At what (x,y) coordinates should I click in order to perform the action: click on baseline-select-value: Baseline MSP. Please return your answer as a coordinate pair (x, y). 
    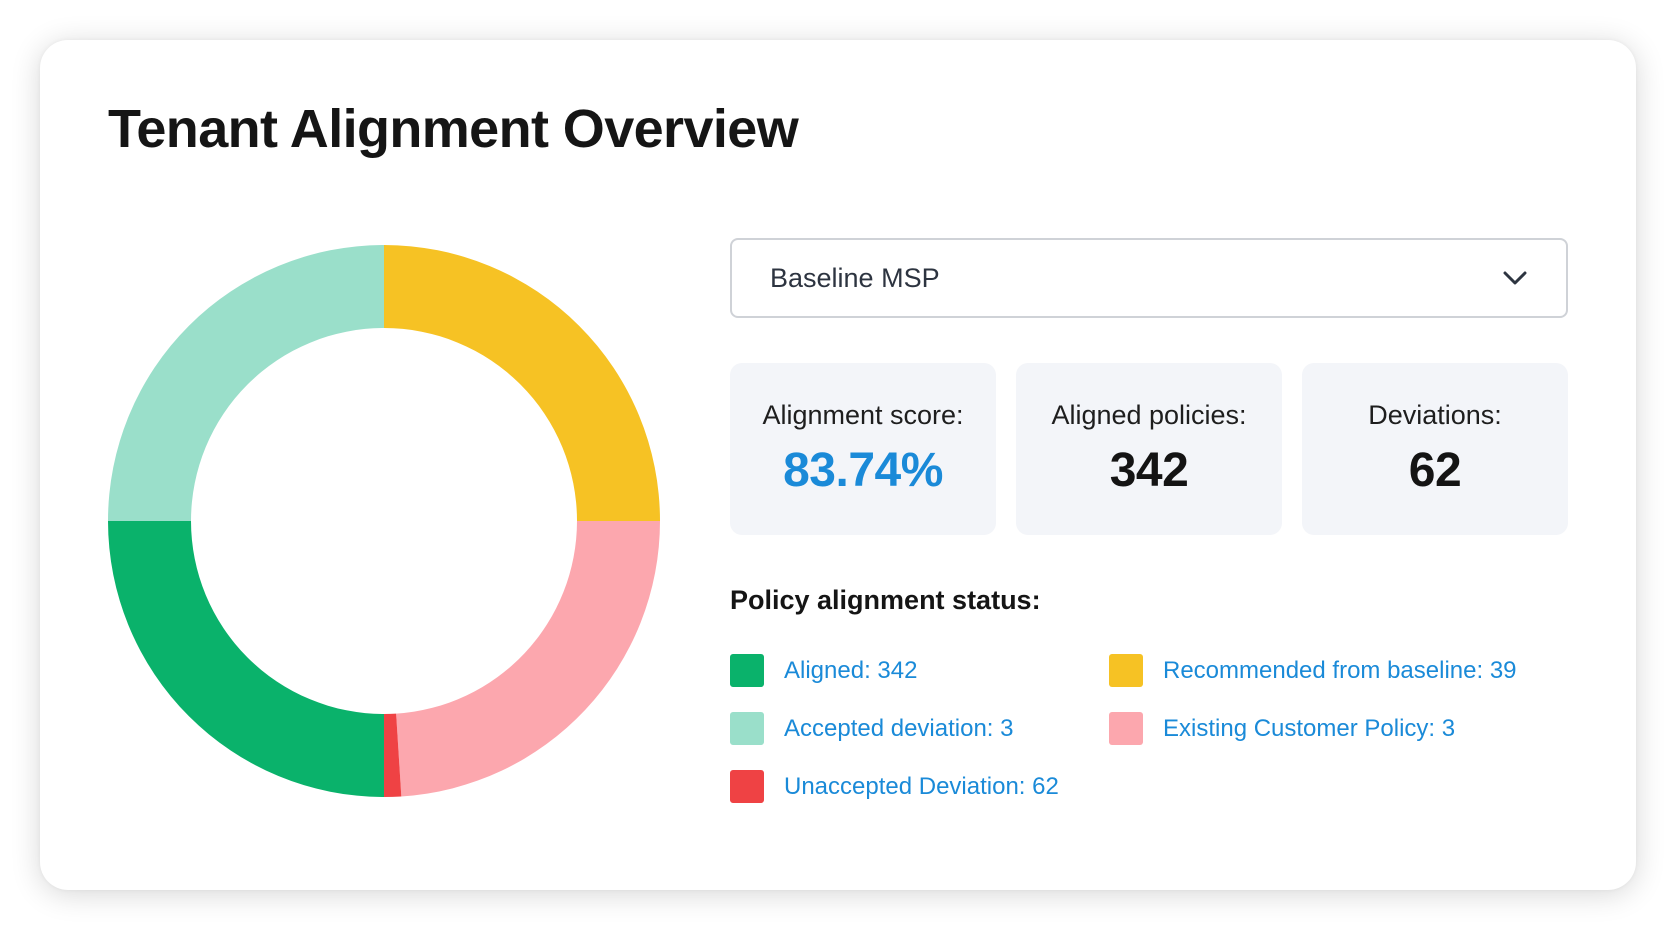
    Looking at the image, I should click on (855, 277).